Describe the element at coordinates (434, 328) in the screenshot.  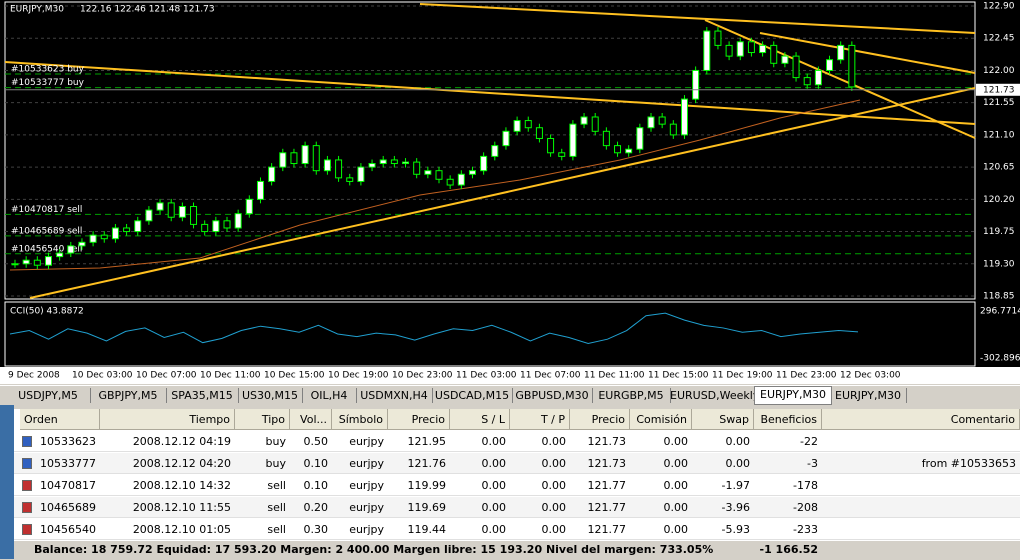
I see `cci-line` at that location.